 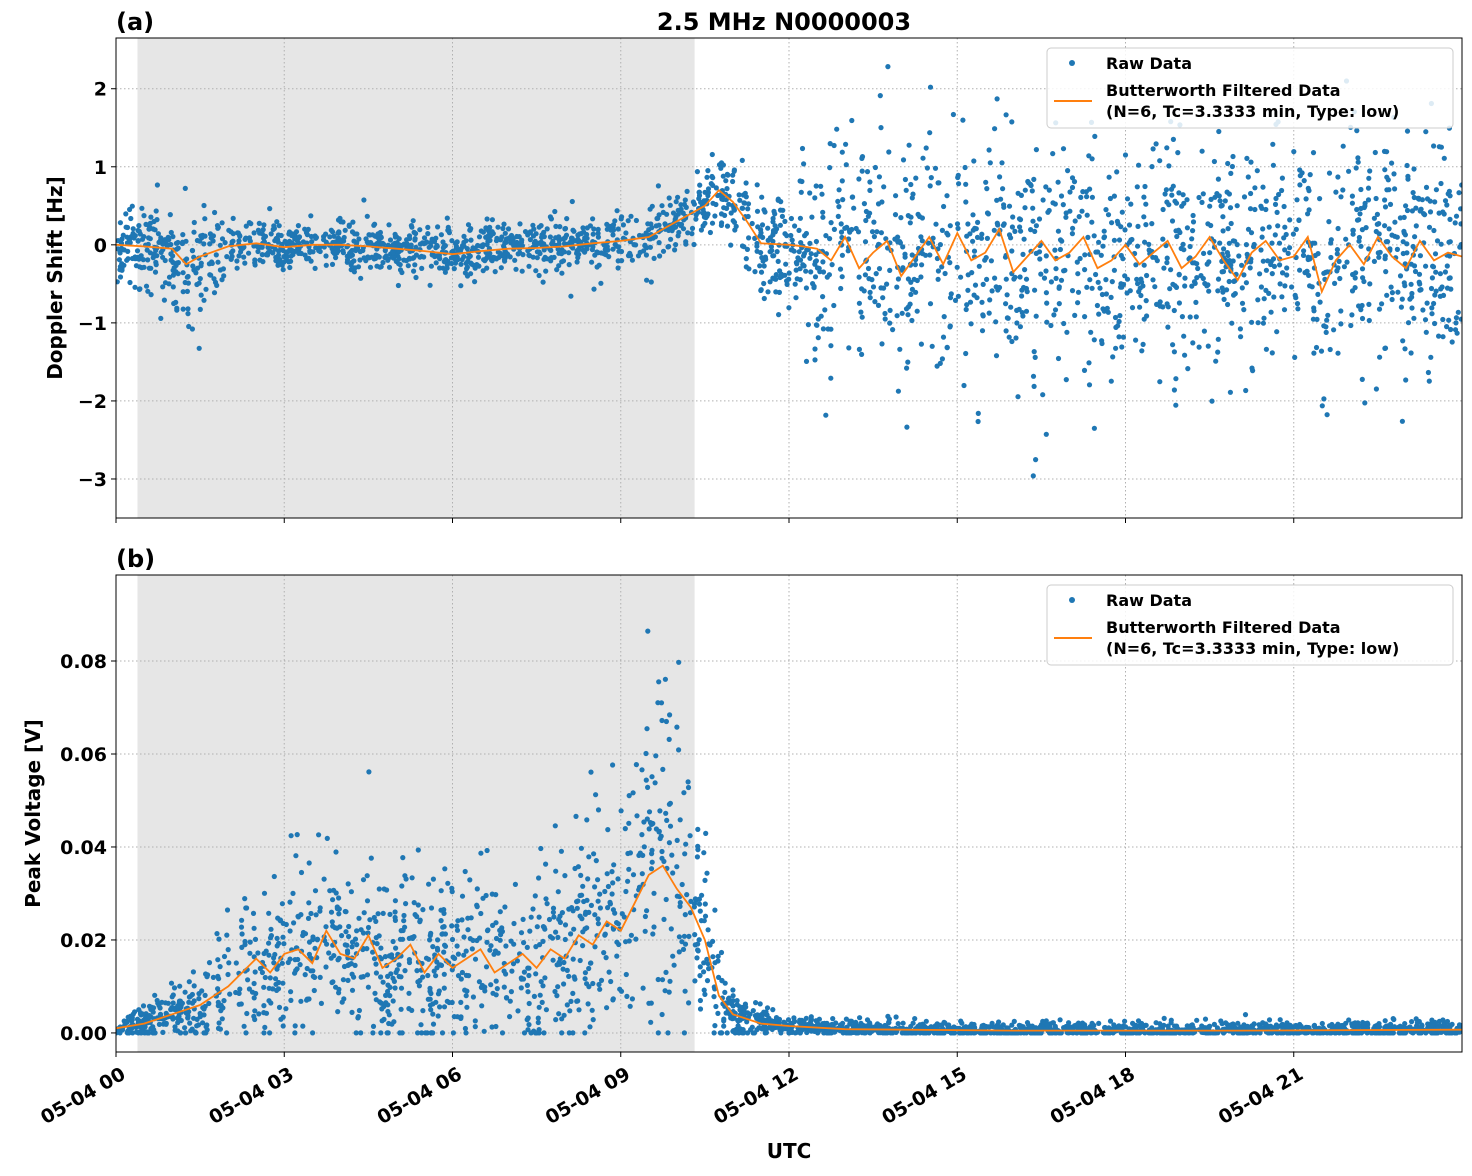 I want to click on y-tick-label: −1, so click(x=92, y=324).